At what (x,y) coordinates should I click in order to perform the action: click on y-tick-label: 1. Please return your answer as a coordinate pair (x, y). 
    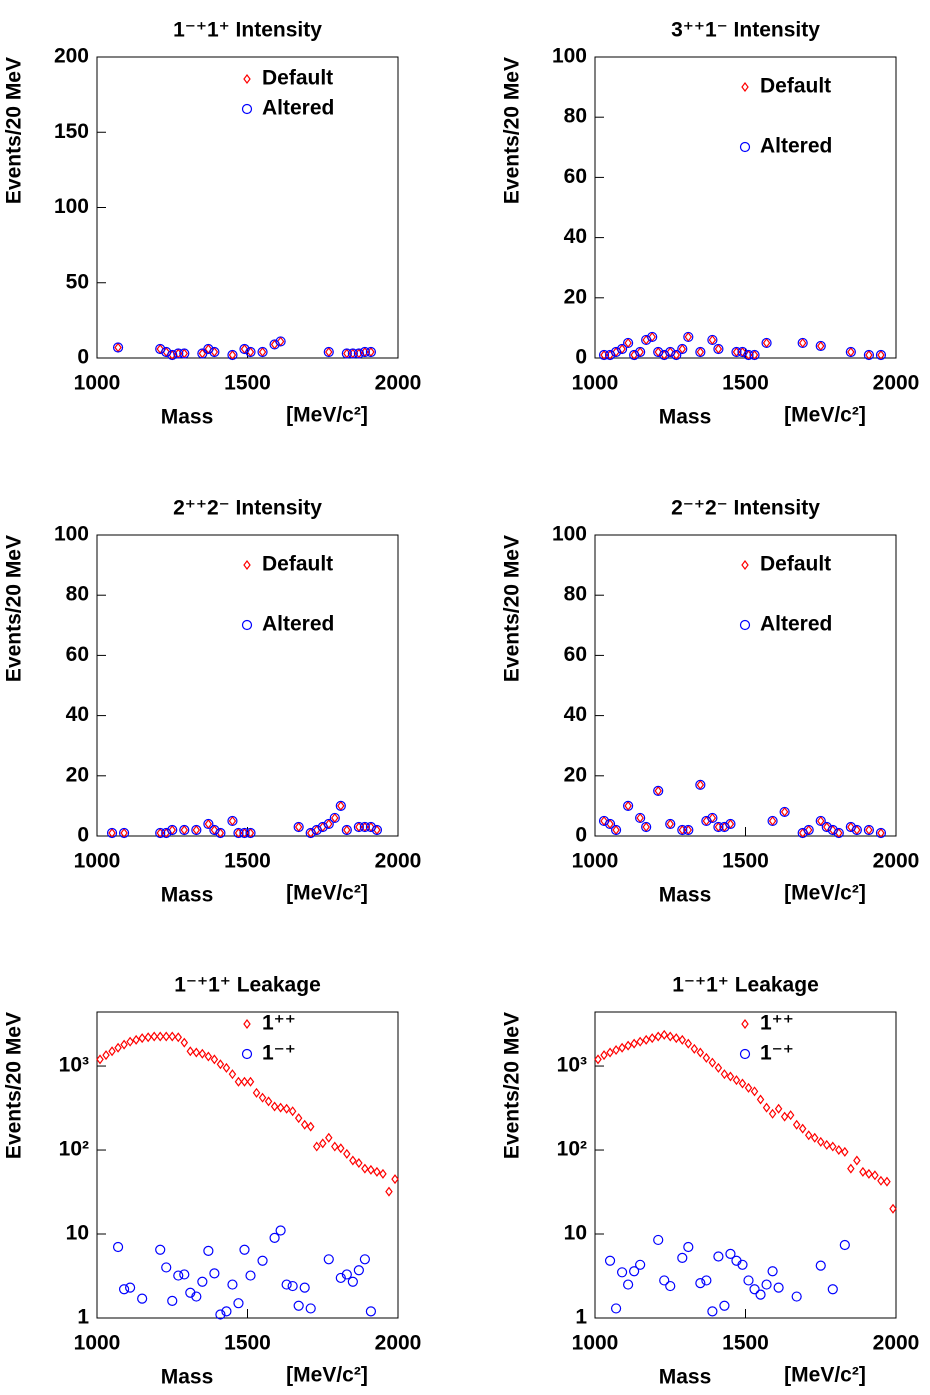
    Looking at the image, I should click on (83, 1317).